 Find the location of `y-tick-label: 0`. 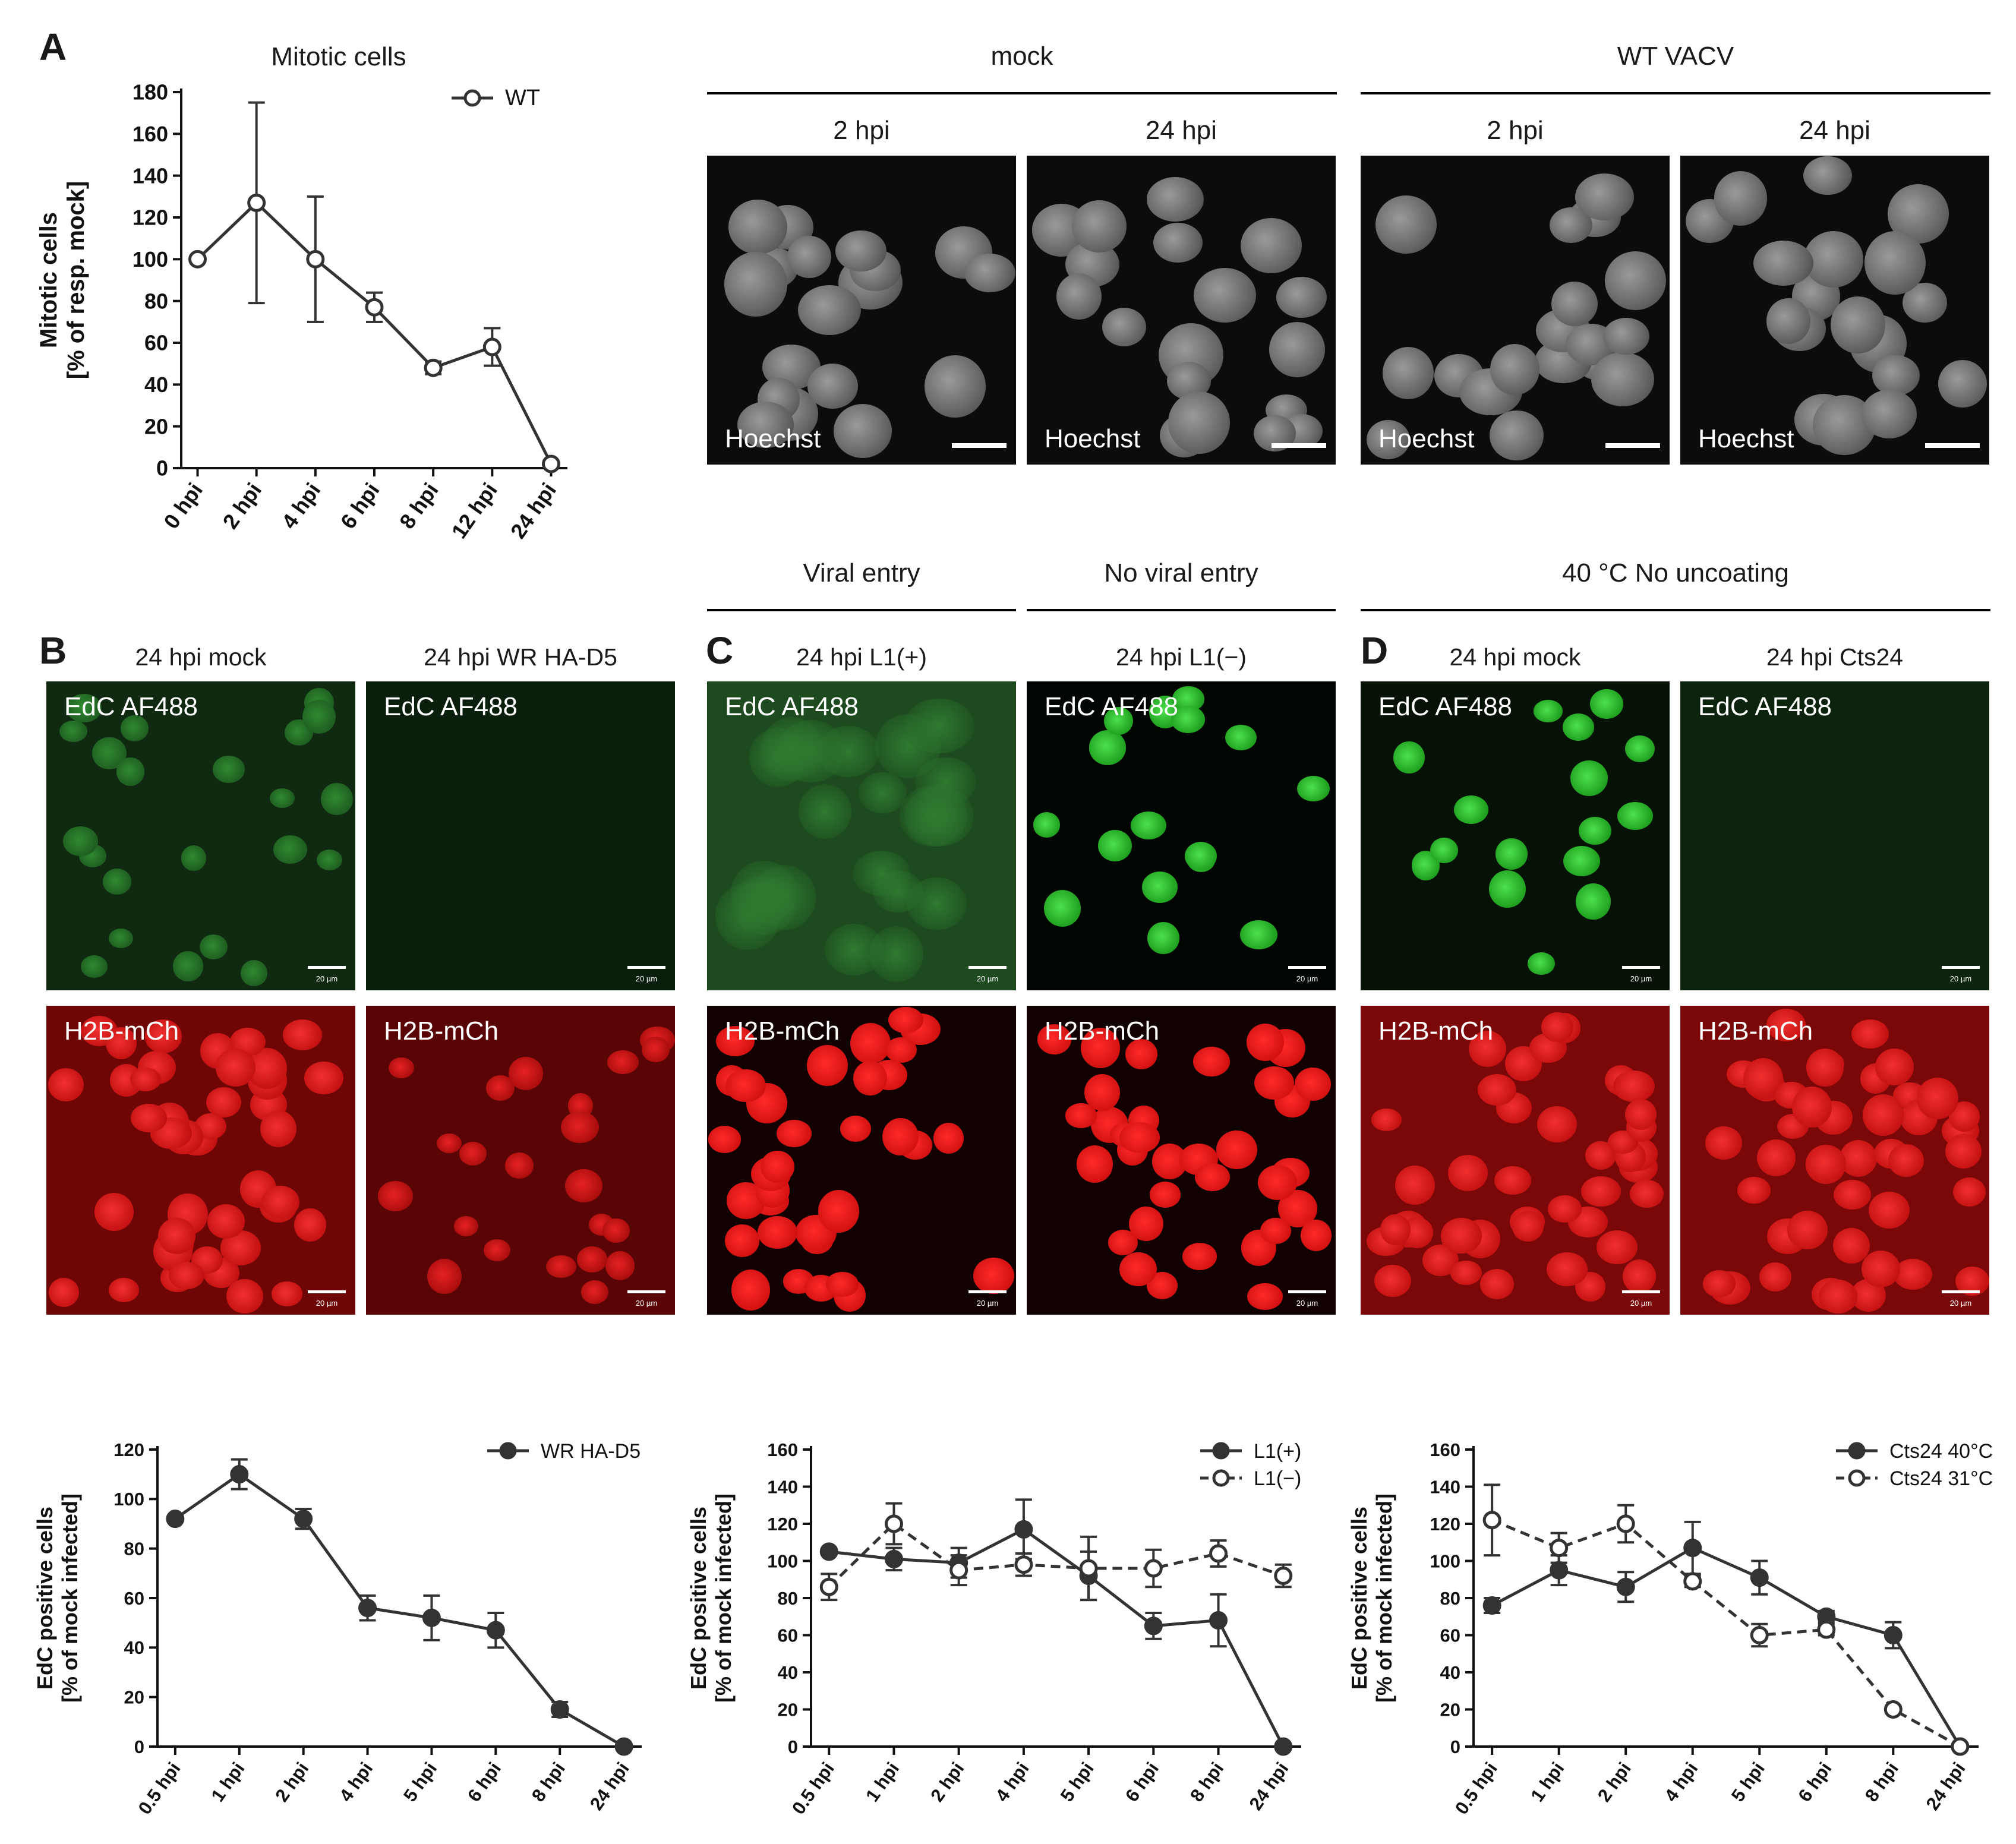

y-tick-label: 0 is located at coordinates (1455, 1746).